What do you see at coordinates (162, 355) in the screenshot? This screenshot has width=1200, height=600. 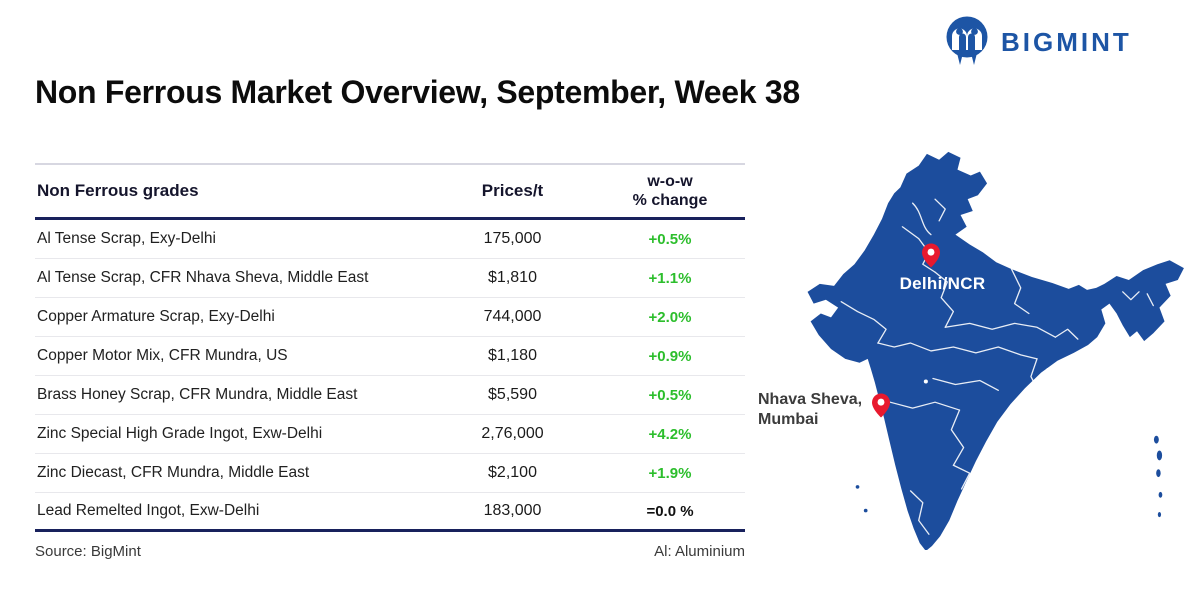 I see `grade-cell: Copper Motor Mix, CFR Mundra, US` at bounding box center [162, 355].